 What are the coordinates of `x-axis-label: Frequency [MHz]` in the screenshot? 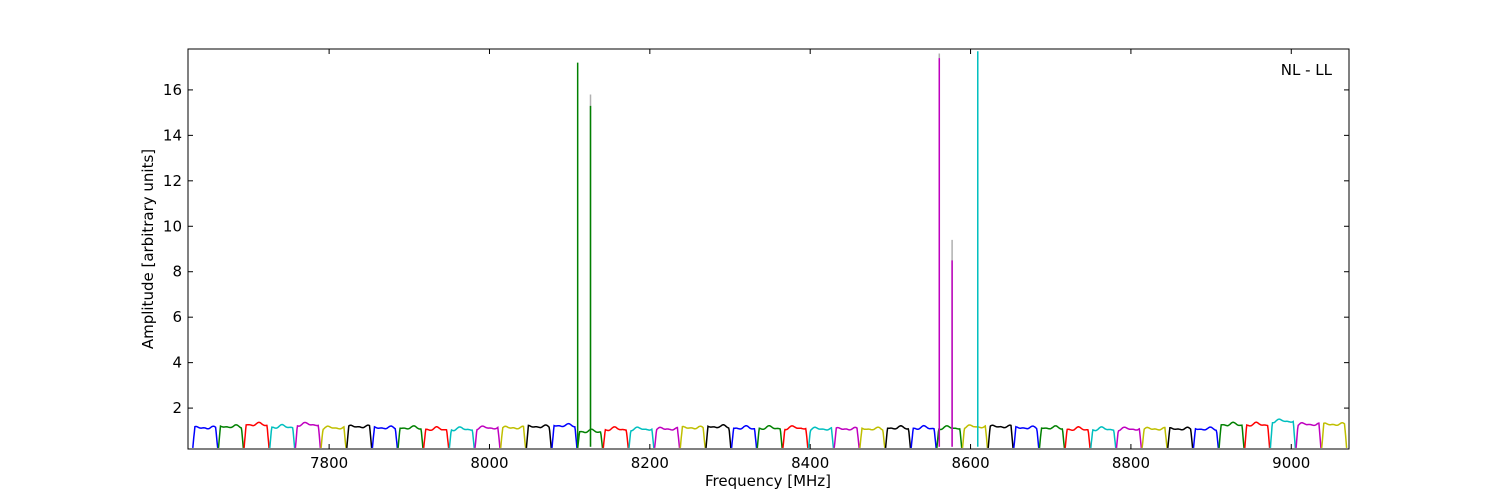 It's located at (768, 481).